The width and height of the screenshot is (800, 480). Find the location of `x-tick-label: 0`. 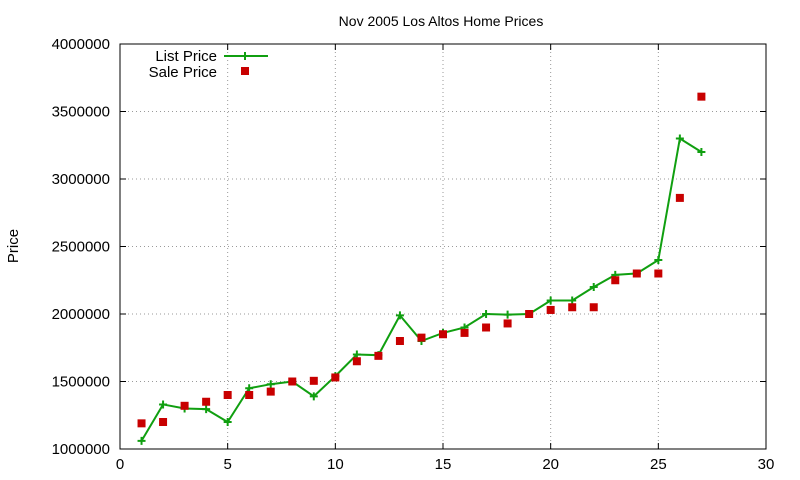

x-tick-label: 0 is located at coordinates (120, 464).